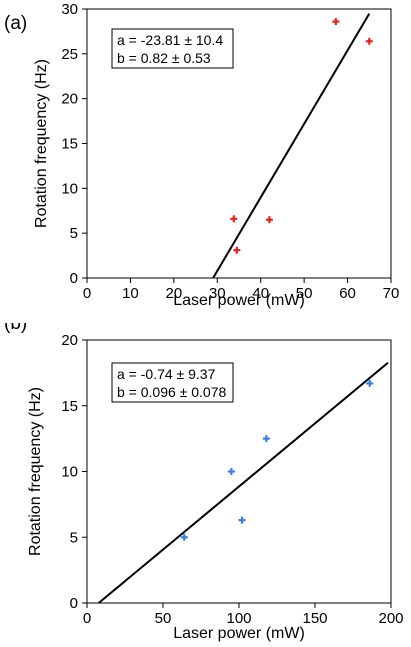 This screenshot has height=647, width=411. Describe the element at coordinates (74, 233) in the screenshot. I see `y-tick-label-a: 5` at that location.